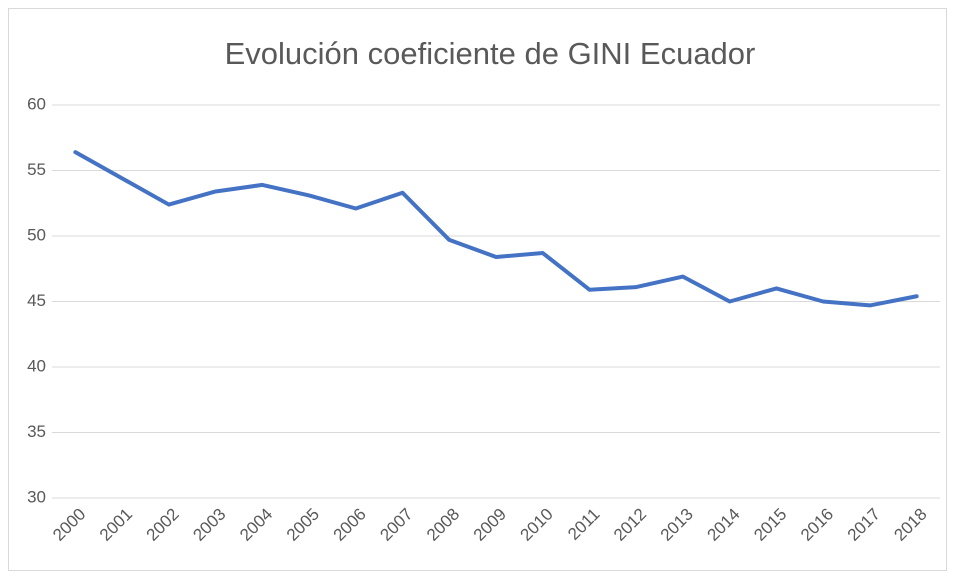 This screenshot has height=580, width=955. Describe the element at coordinates (36, 496) in the screenshot. I see `y-tick-label: 30` at that location.